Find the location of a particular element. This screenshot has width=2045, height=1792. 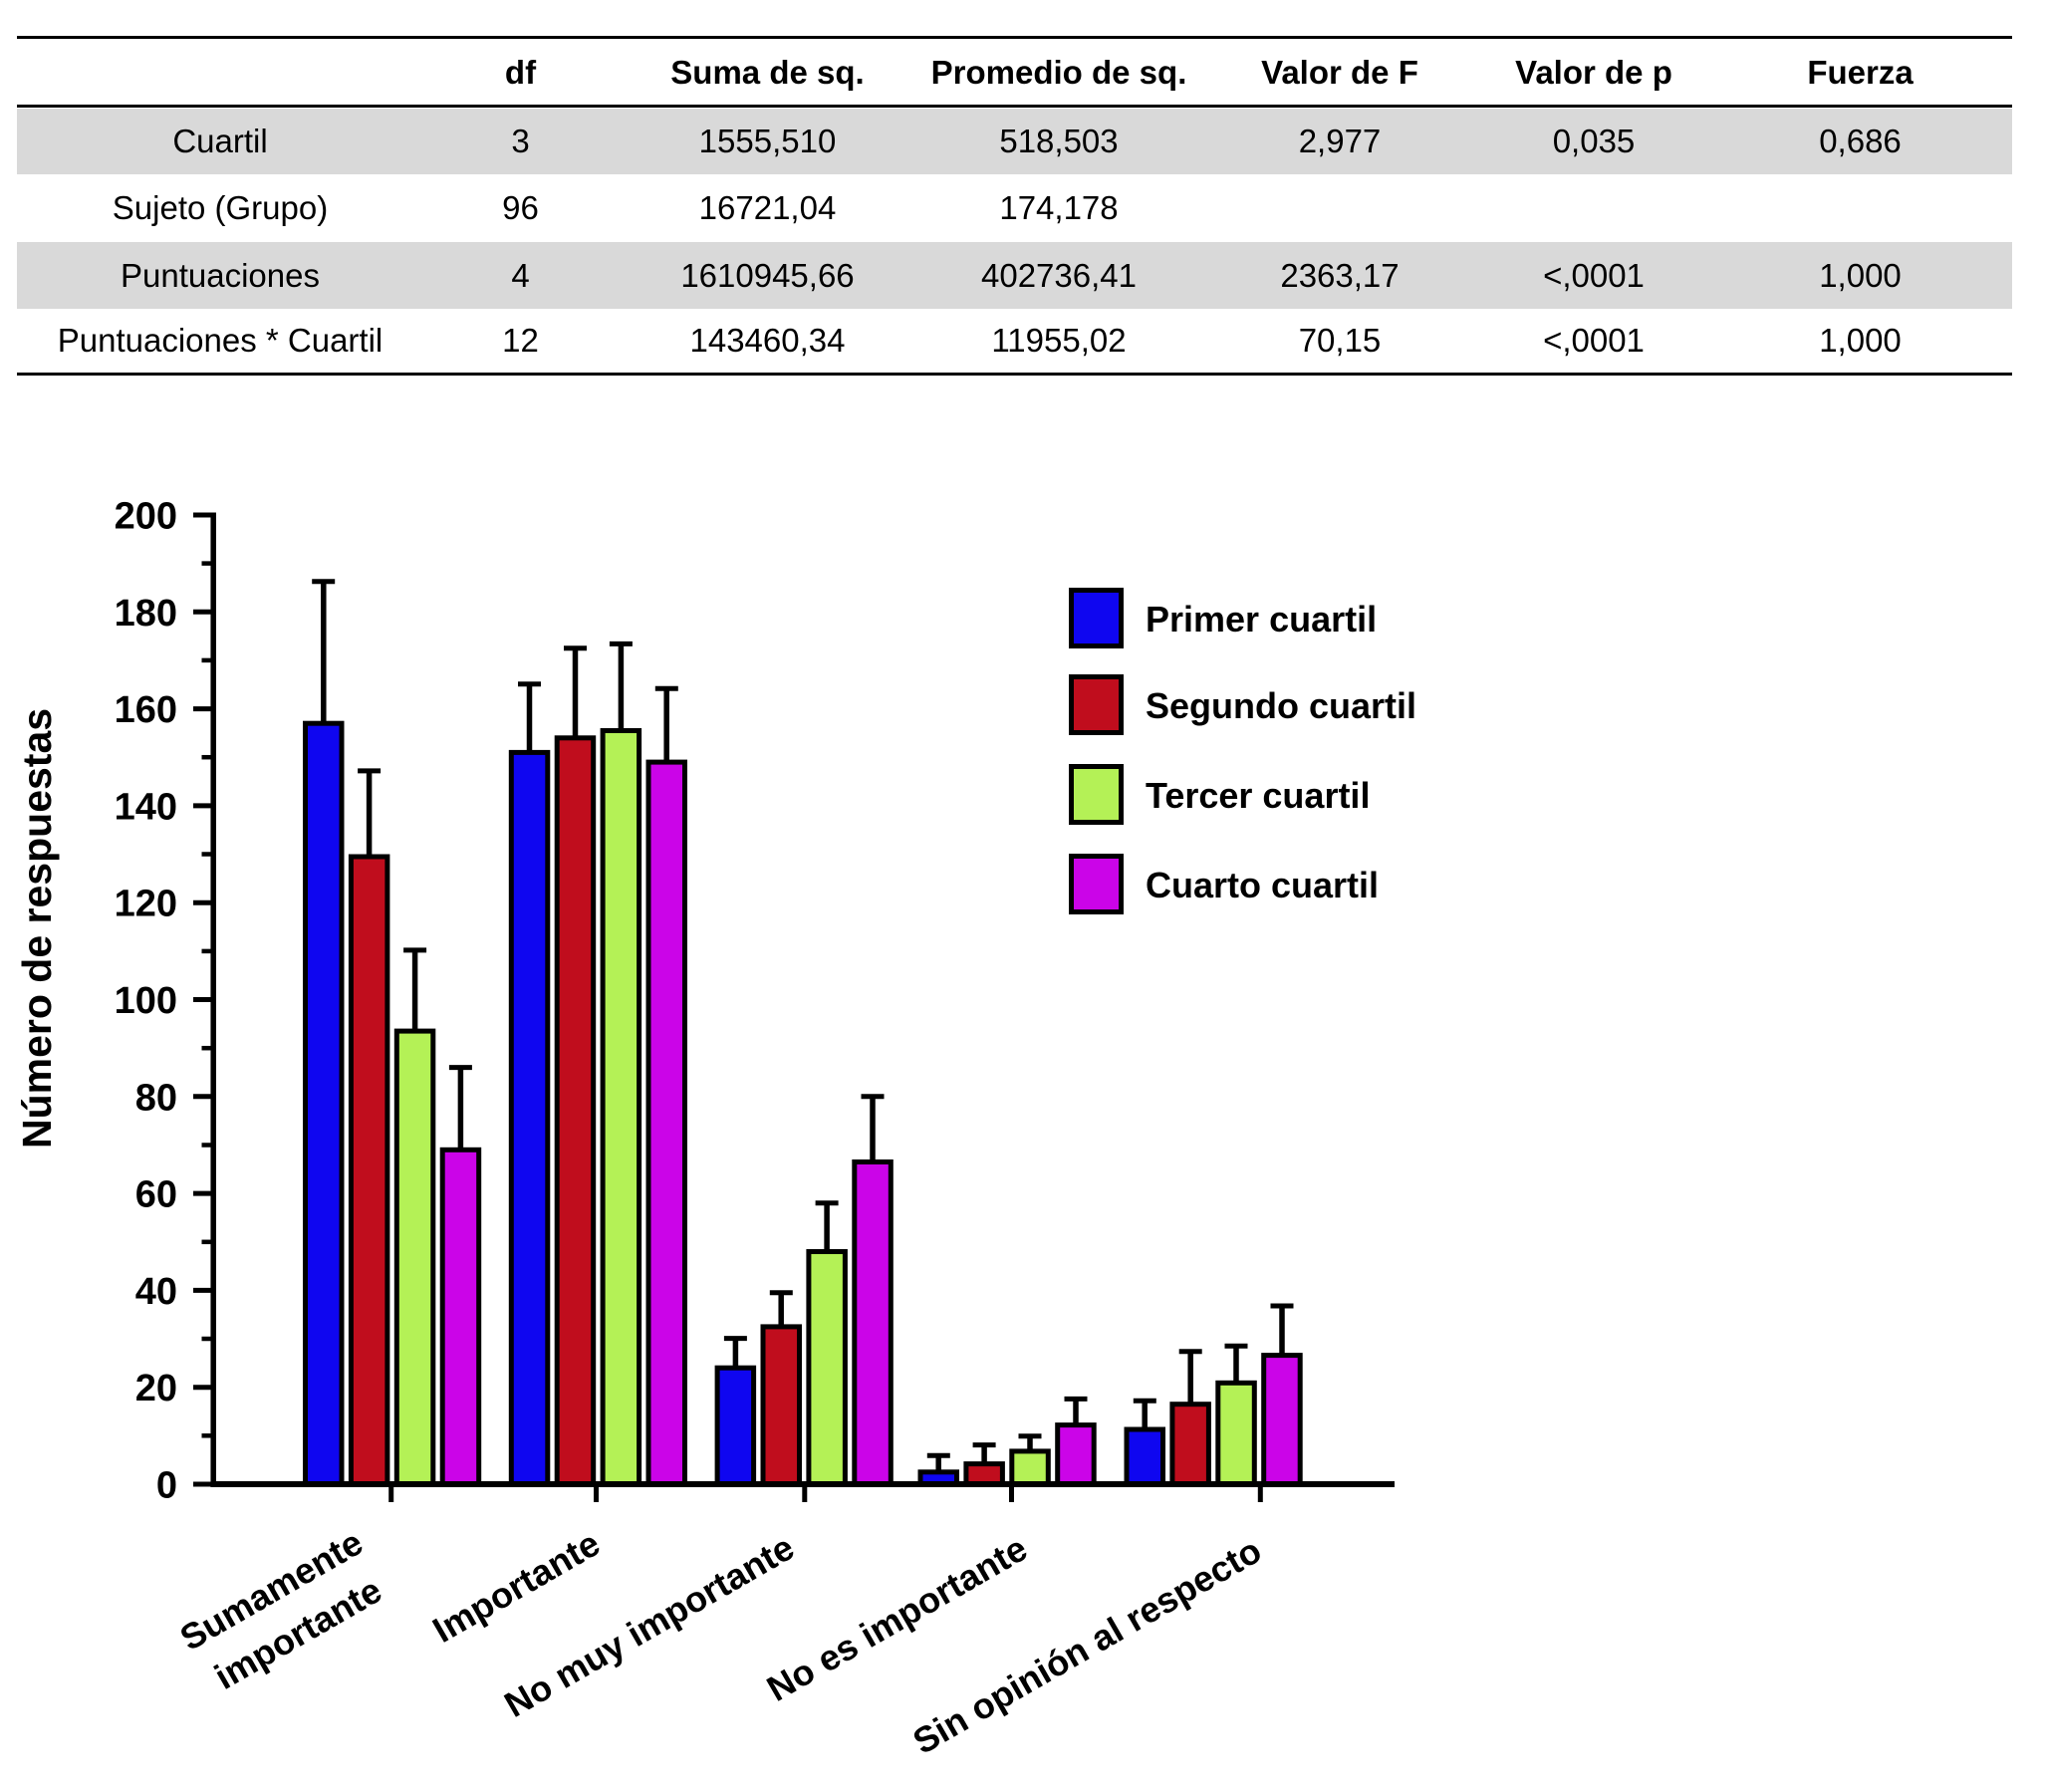

svg-text: 200 is located at coordinates (146, 517).